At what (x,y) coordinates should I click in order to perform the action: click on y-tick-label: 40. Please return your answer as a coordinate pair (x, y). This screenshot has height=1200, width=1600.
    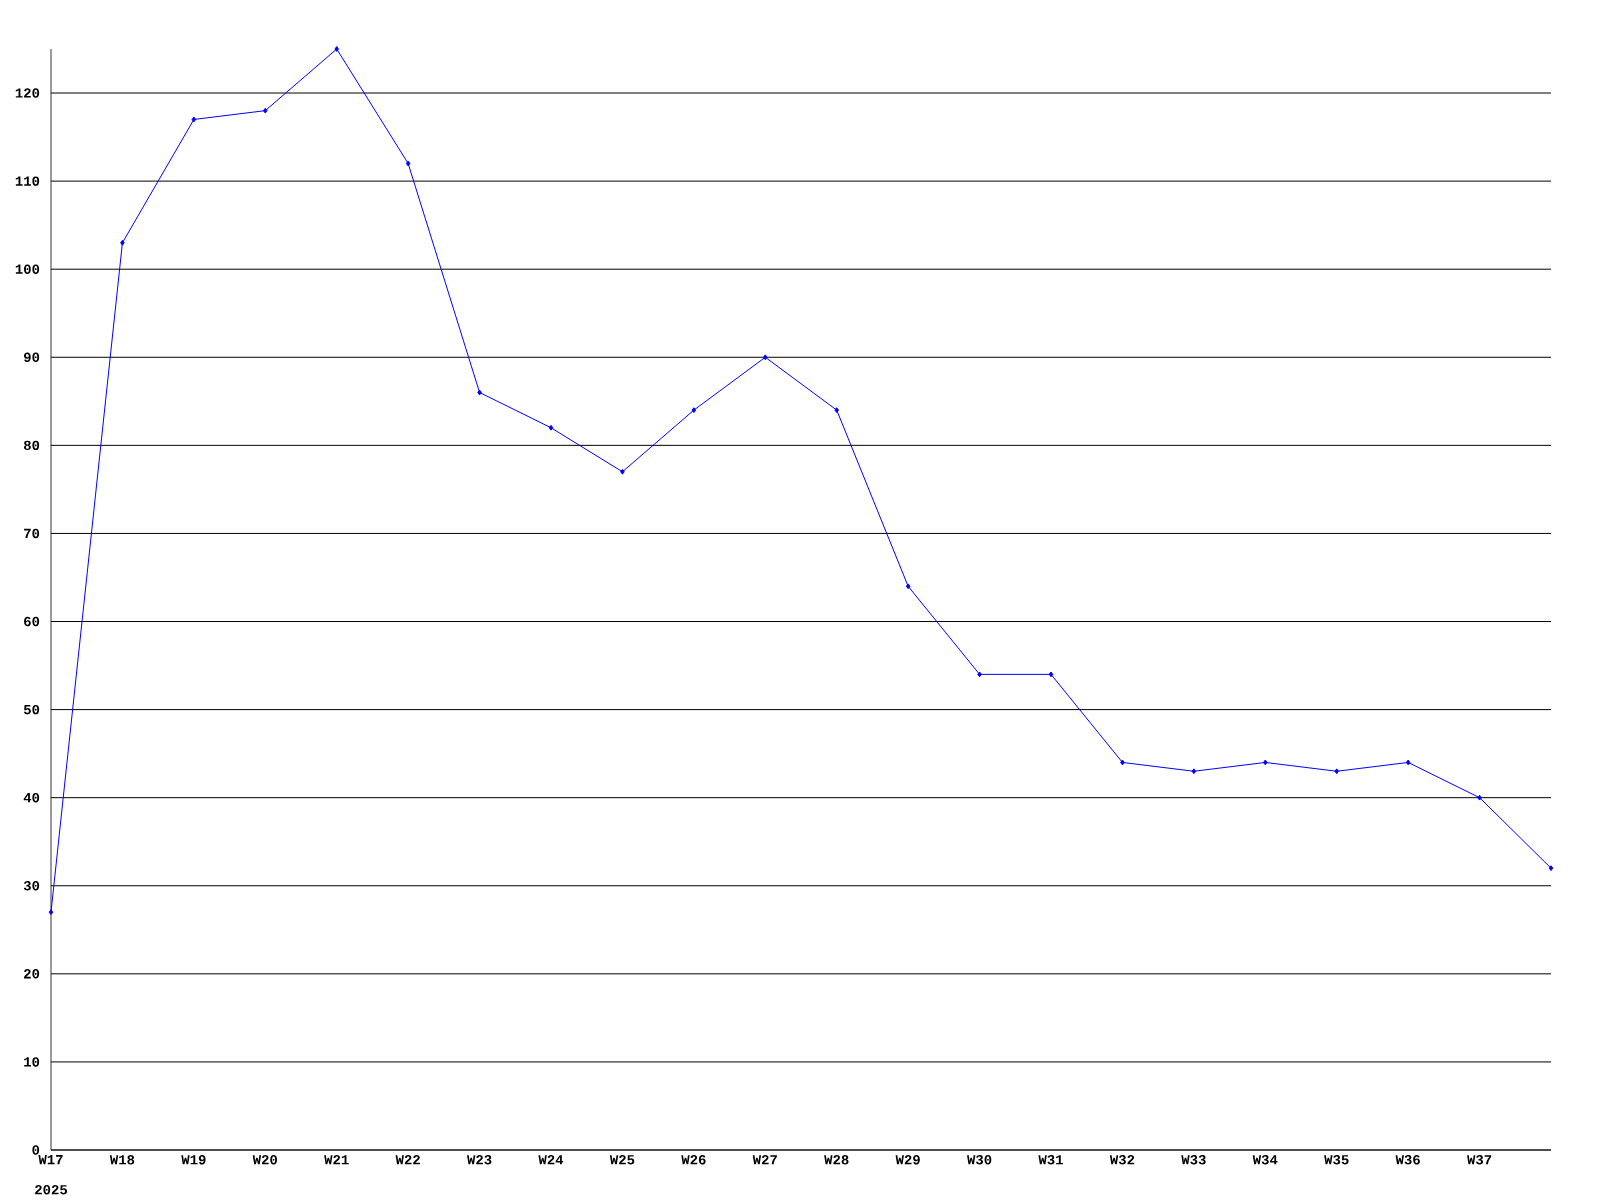
    Looking at the image, I should click on (31, 797).